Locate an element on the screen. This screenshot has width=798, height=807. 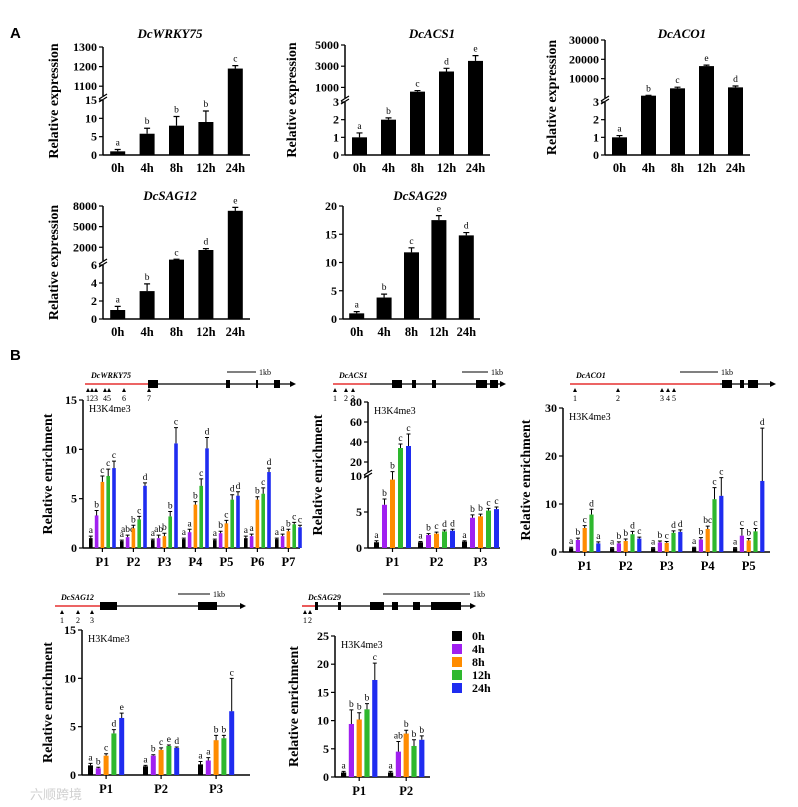
aco1-xtick-24h: 24h is located at coordinates (736, 168).